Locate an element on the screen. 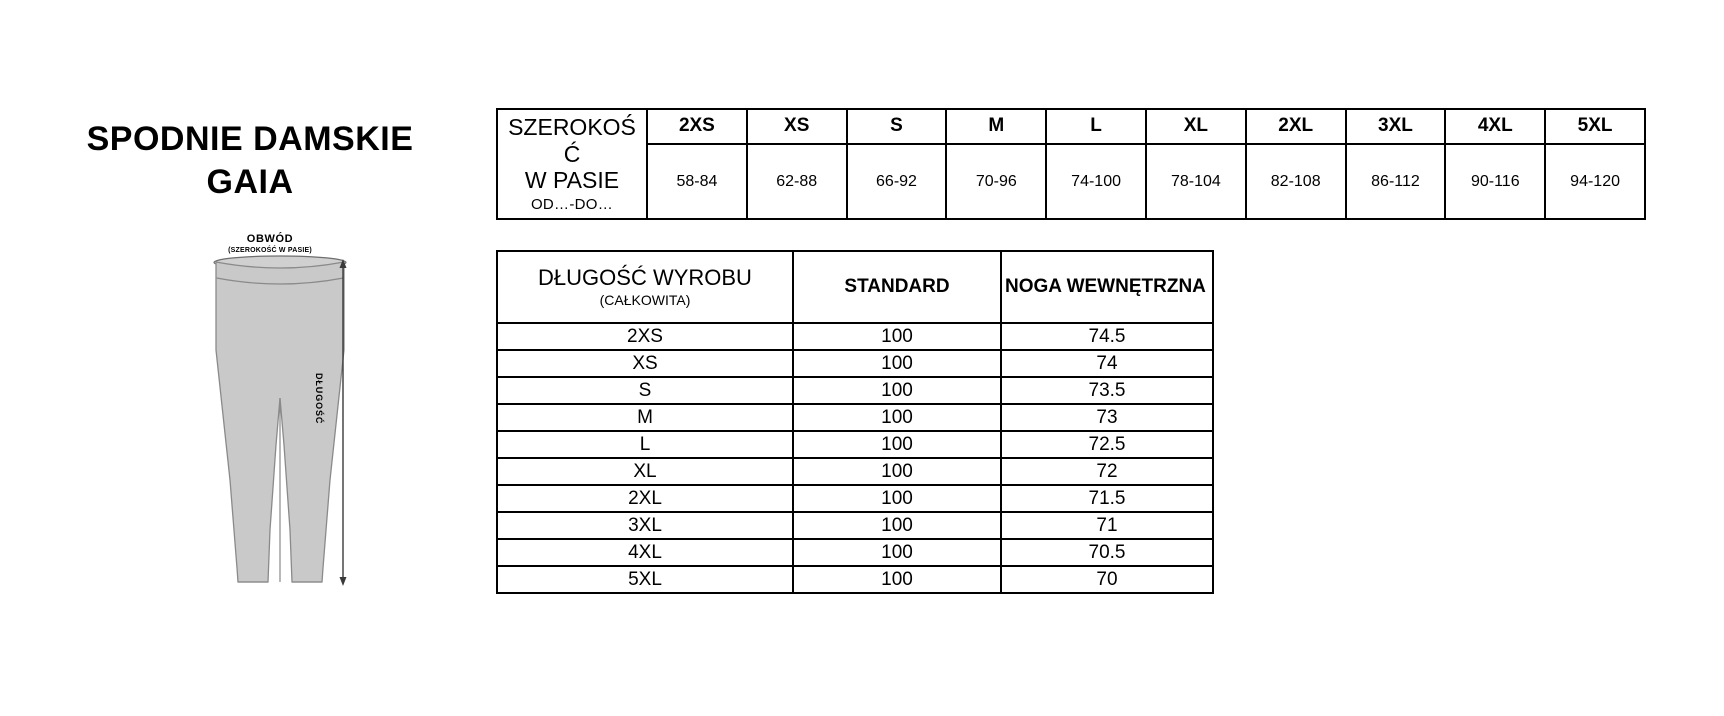 The height and width of the screenshot is (716, 1724). length-measure-label: DŁUGOŚĆ is located at coordinates (319, 399).